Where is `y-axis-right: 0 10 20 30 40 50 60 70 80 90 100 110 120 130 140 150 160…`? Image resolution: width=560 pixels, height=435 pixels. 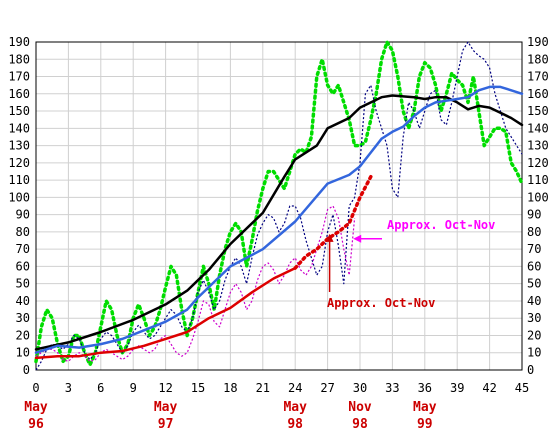 y-axis-right: 0 10 20 30 40 50 60 70 80 90 100 110 120 130 140 150 160… is located at coordinates (538, 206).